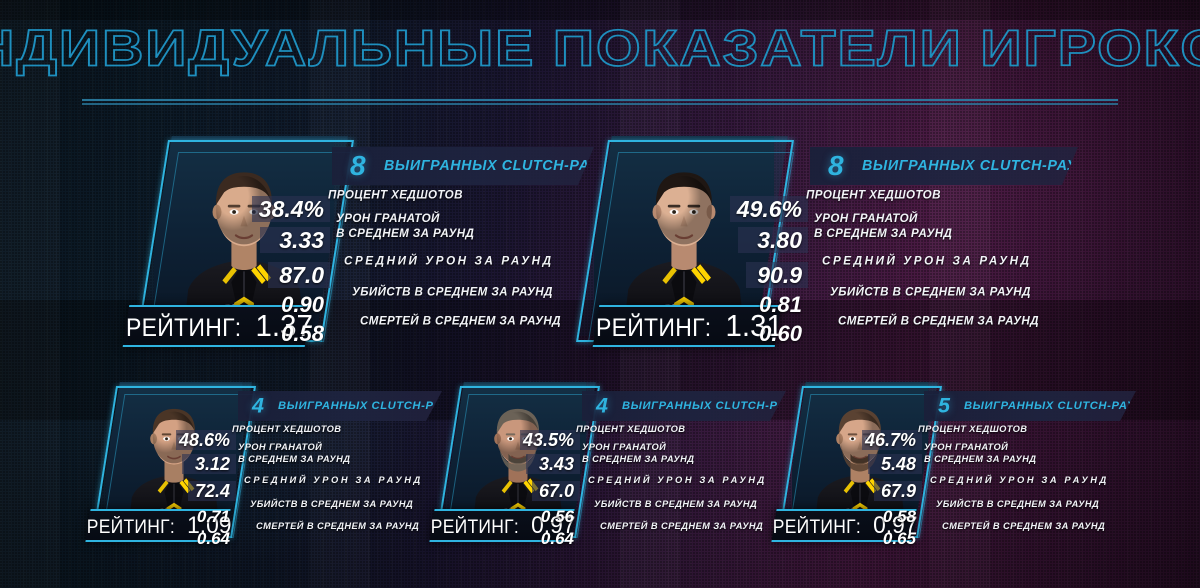 Image resolution: width=1200 pixels, height=588 pixels. Describe the element at coordinates (899, 538) in the screenshot. I see `deaths-per-round-value: 0.65` at that location.